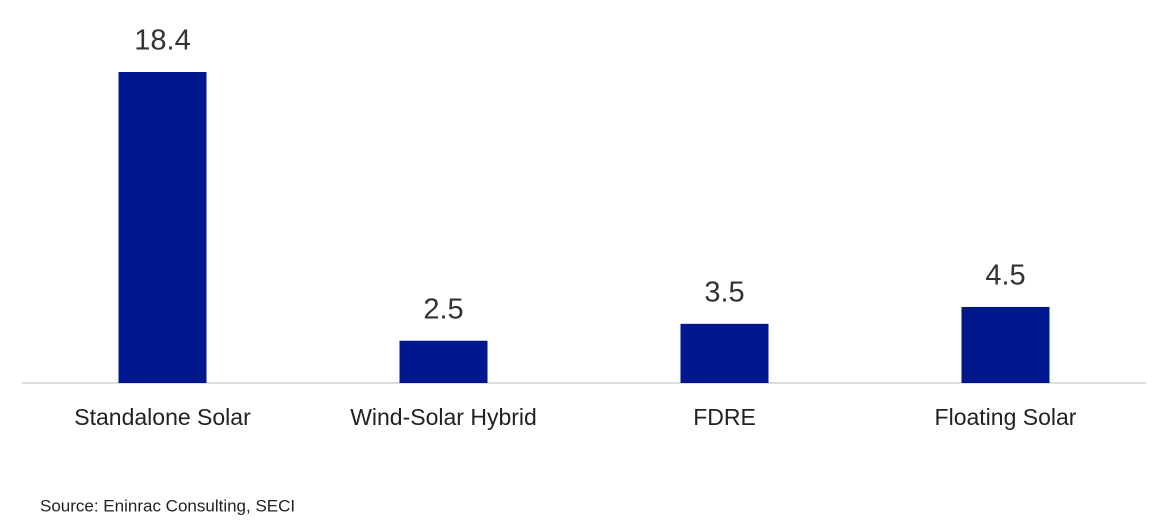 The image size is (1169, 530). What do you see at coordinates (162, 417) in the screenshot?
I see `x-tick-label: Standalone Solar` at bounding box center [162, 417].